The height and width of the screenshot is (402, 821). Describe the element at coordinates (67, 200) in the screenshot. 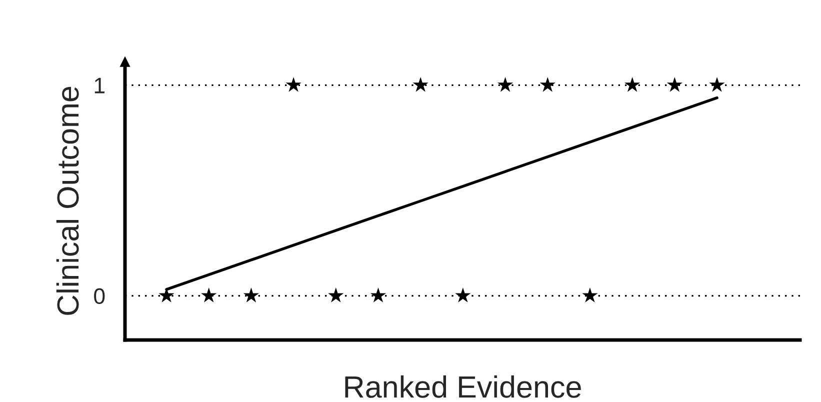

I see `y-axis-title: Clinical Outcome` at that location.